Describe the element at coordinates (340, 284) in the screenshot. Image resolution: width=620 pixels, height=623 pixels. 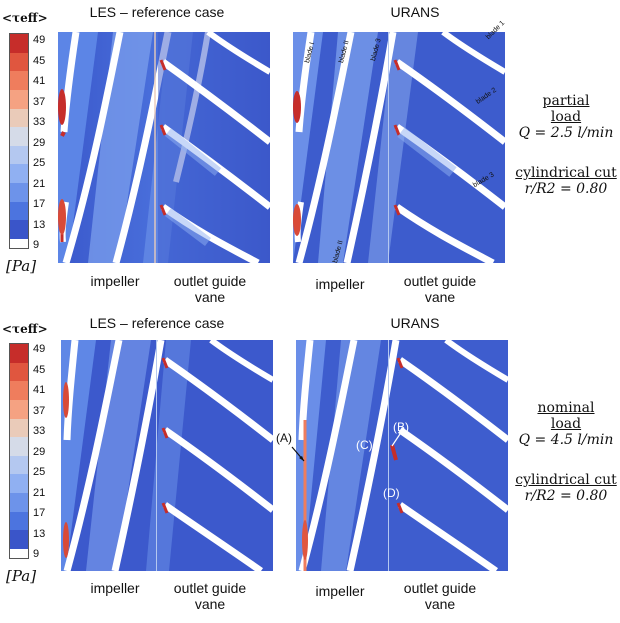
I see `top-right-impeller-label: impeller` at that location.